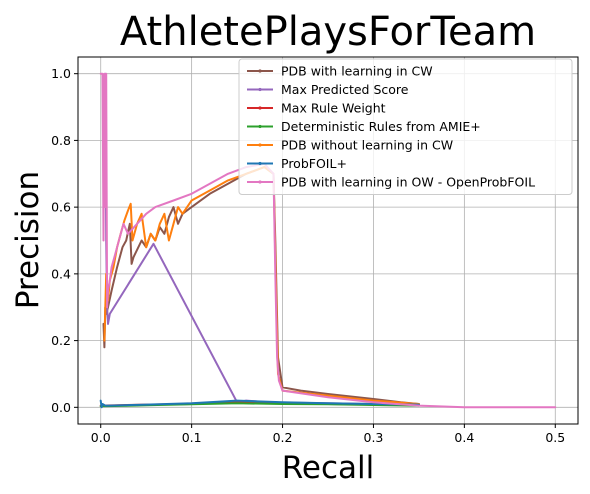 The image size is (590, 494). Describe the element at coordinates (328, 468) in the screenshot. I see `x-axis-label: Recall` at that location.